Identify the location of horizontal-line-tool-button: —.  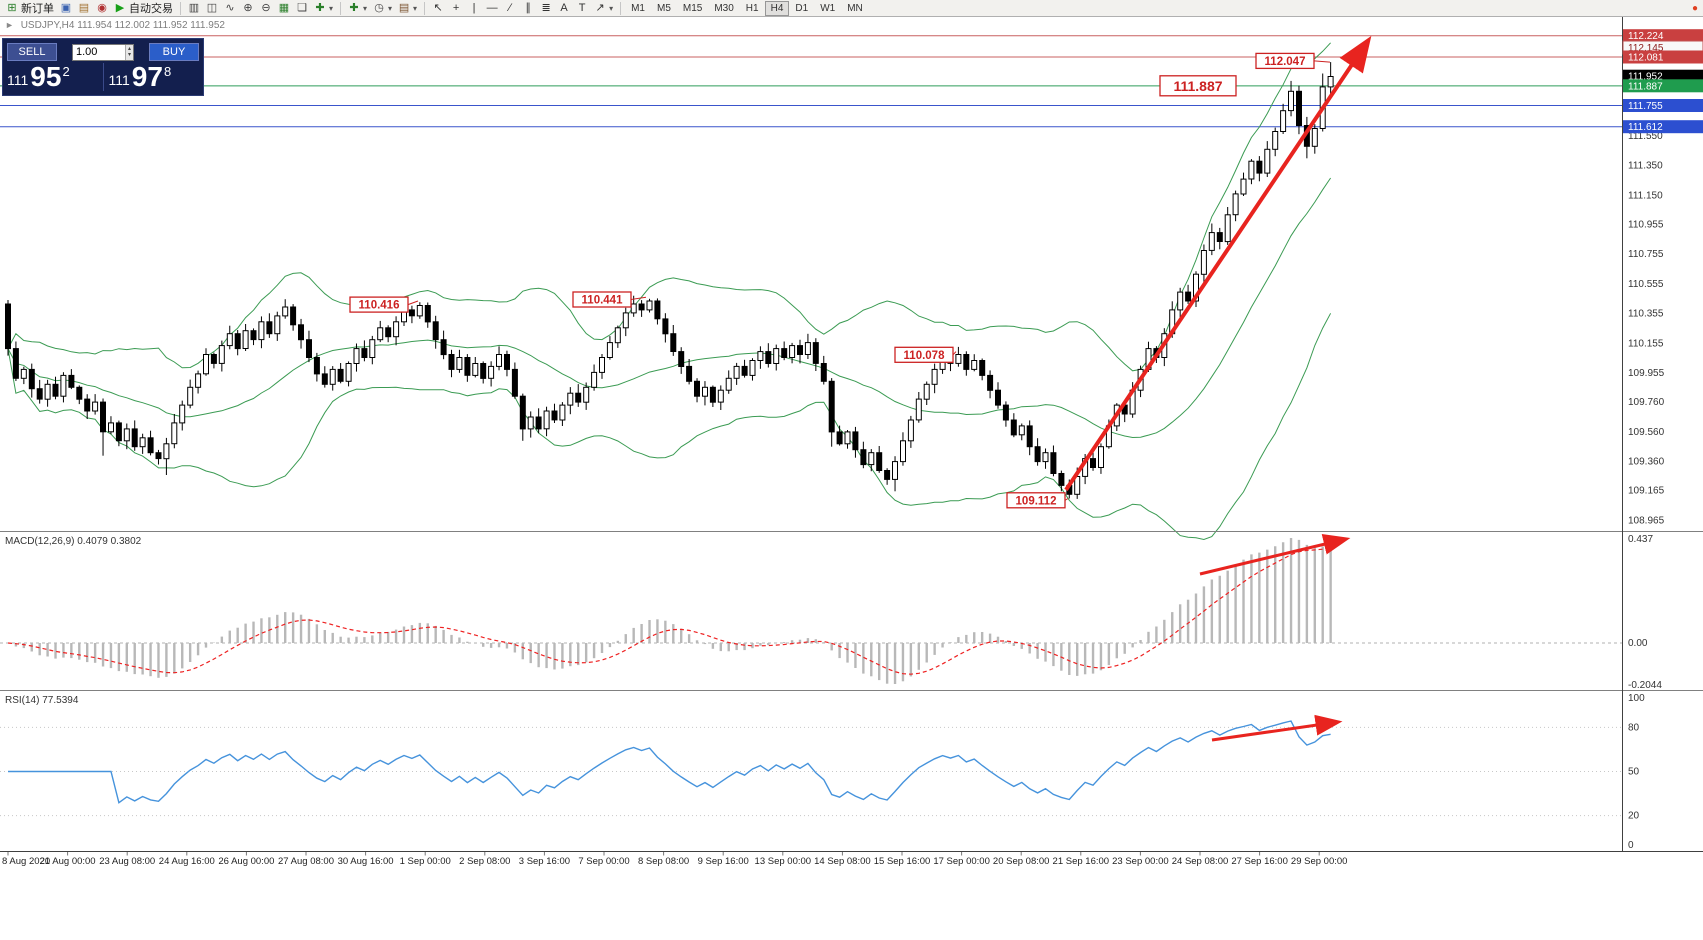
(492, 8).